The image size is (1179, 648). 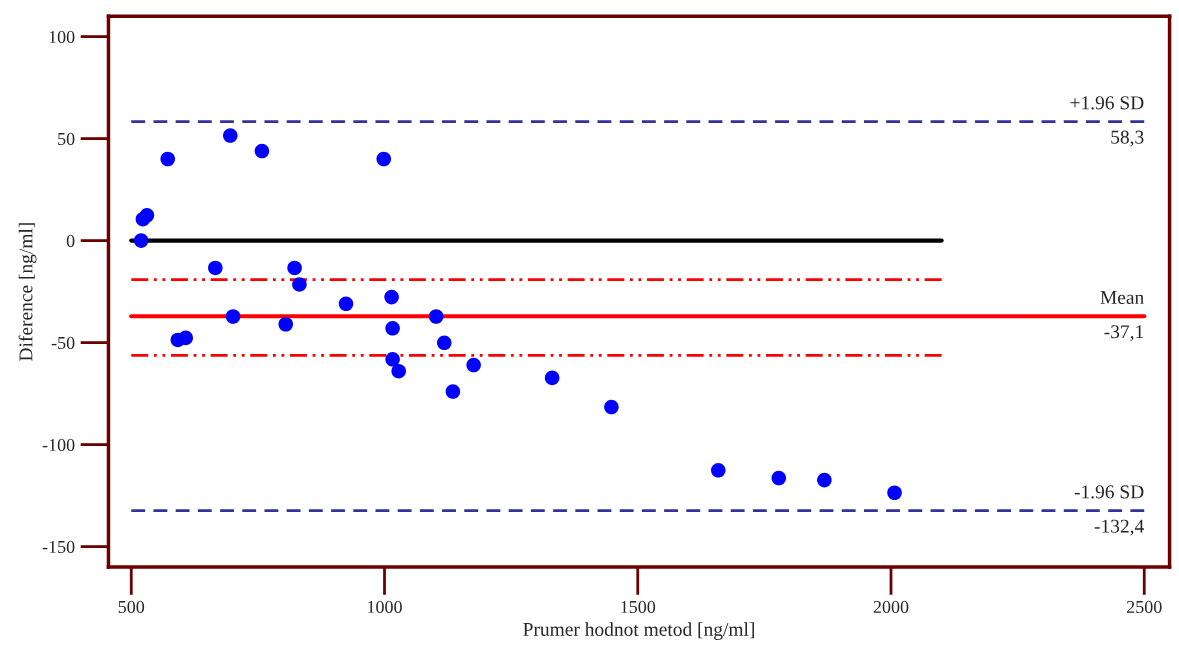 I want to click on annotation: -37,1, so click(x=1124, y=333).